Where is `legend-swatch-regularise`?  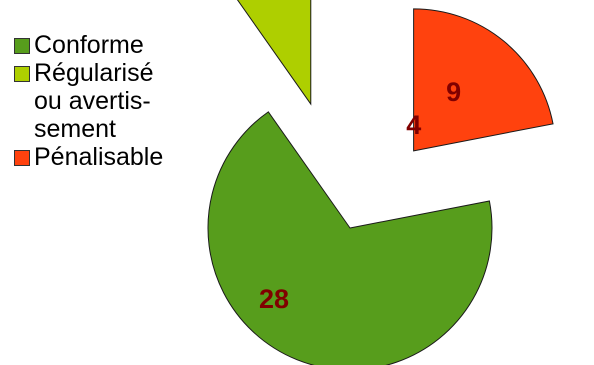
legend-swatch-regularise is located at coordinates (22, 74).